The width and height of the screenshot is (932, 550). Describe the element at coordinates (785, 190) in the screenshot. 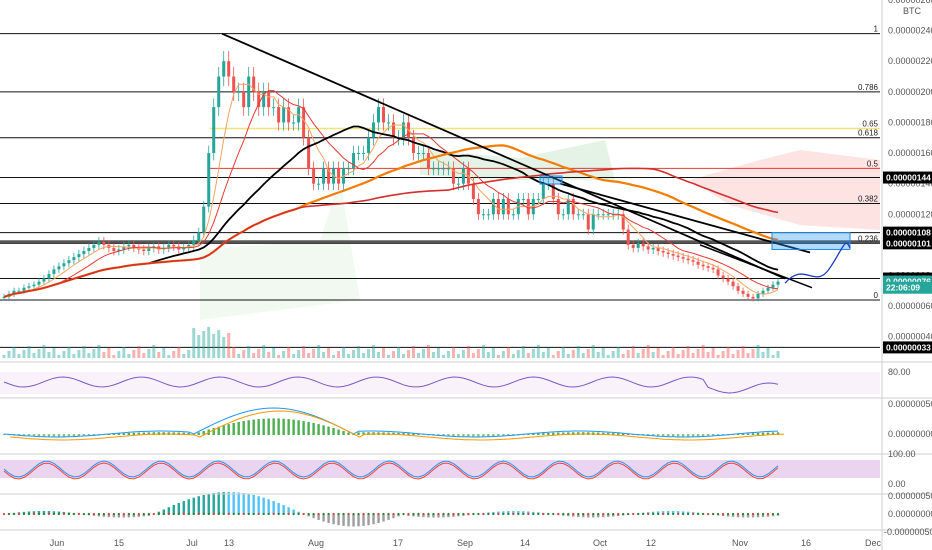

I see `cloud-red` at that location.